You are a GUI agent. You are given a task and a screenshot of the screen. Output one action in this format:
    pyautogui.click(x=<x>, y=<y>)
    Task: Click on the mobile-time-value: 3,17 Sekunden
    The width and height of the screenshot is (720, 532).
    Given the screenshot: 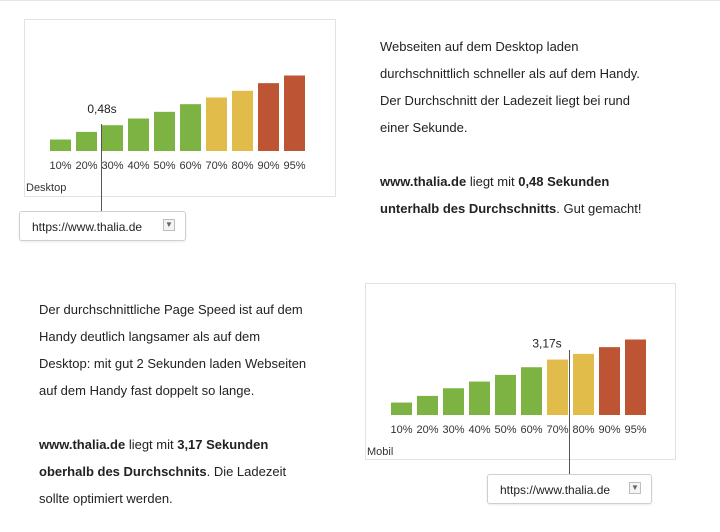 What is the action you would take?
    pyautogui.click(x=223, y=444)
    